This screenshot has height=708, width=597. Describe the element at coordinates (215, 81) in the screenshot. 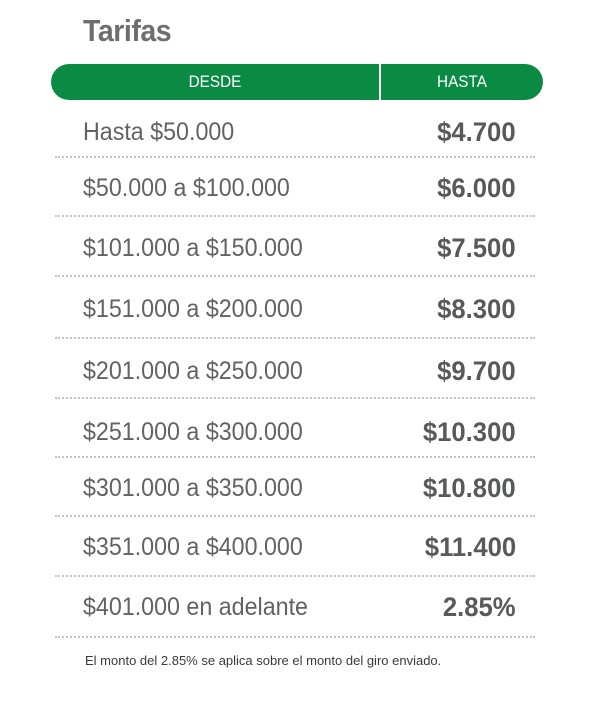

I see `column-header-desde: DESDE` at that location.